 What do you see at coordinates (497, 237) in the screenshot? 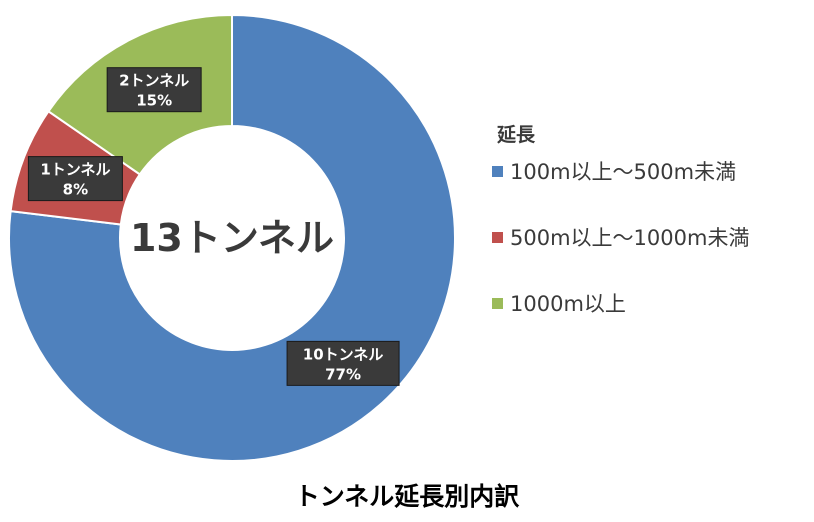
I see `slice-2-legend-swatch` at bounding box center [497, 237].